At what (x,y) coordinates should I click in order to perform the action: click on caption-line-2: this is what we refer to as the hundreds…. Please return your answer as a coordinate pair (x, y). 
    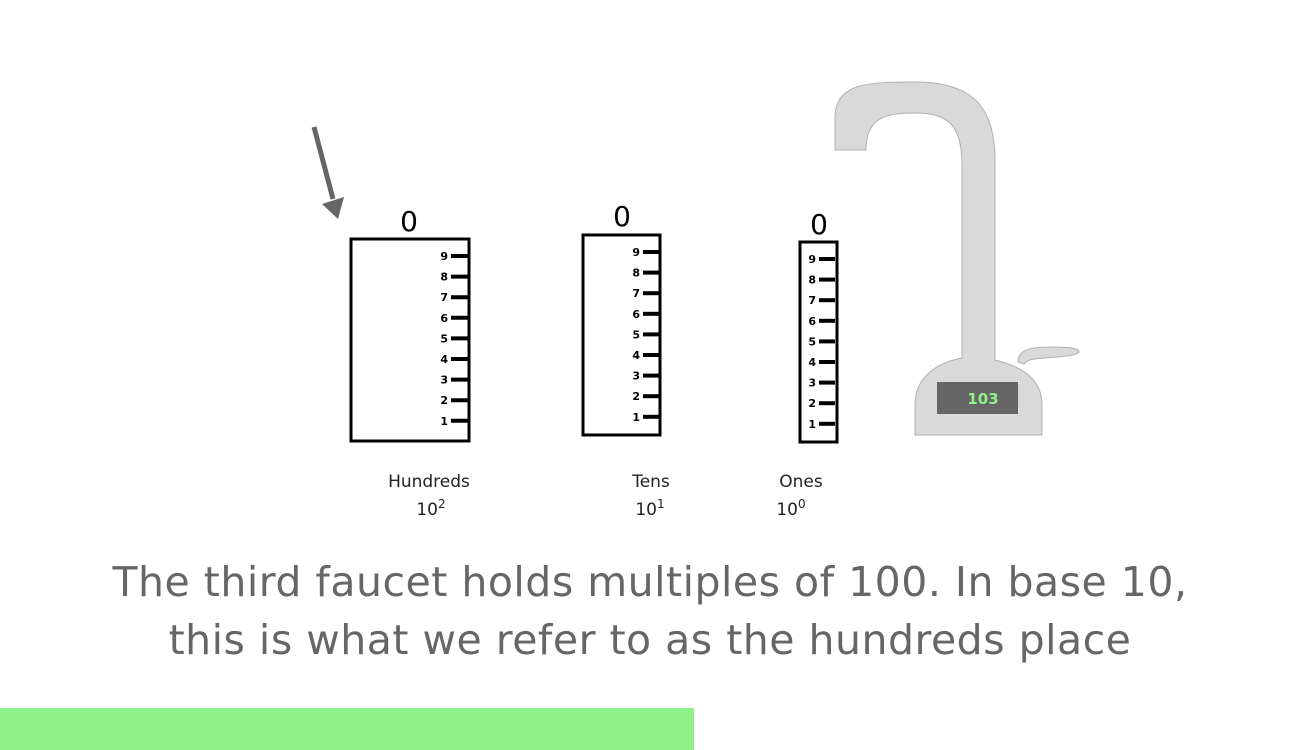
    Looking at the image, I should click on (650, 640).